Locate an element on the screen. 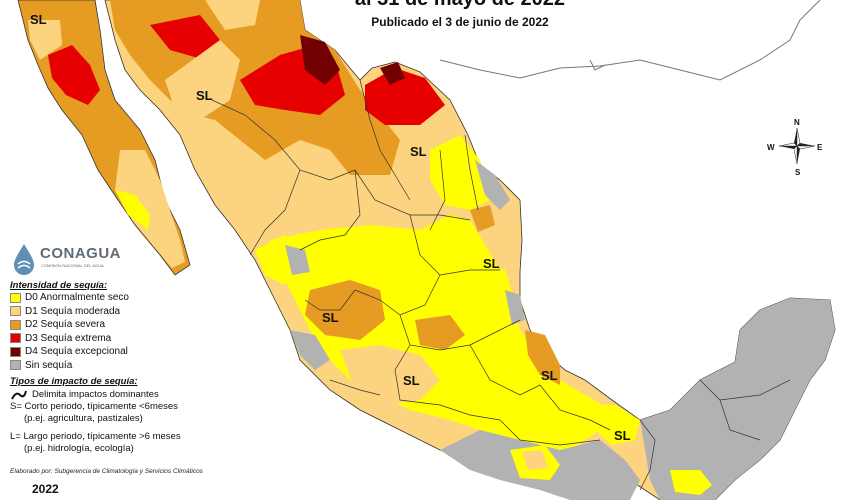  region-label-sonora: SL is located at coordinates (204, 95).